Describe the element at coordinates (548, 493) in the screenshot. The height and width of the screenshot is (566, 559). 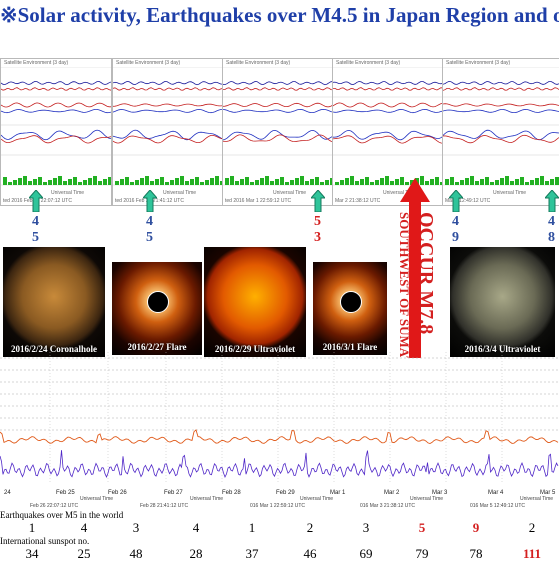
I see `date-tick-label: Mar 5` at that location.